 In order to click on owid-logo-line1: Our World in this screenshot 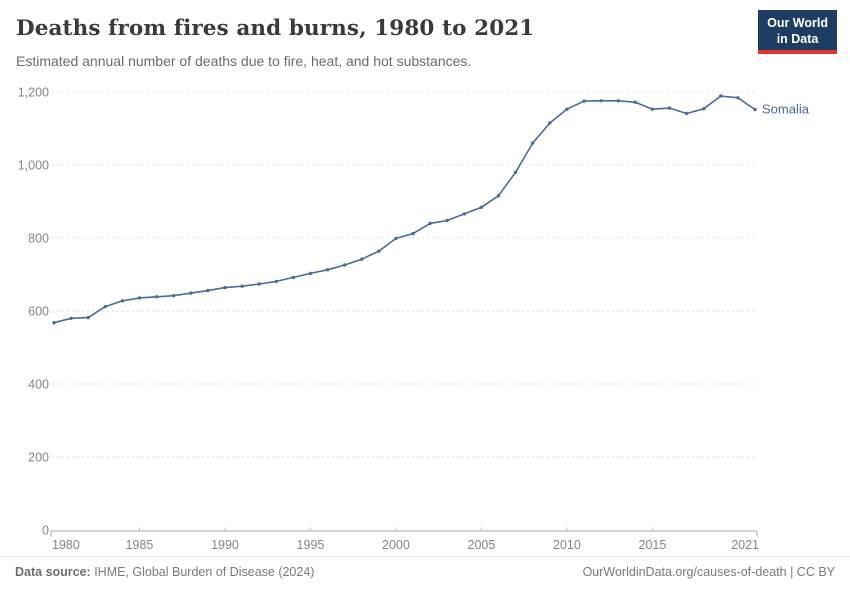, I will do `click(797, 23)`.